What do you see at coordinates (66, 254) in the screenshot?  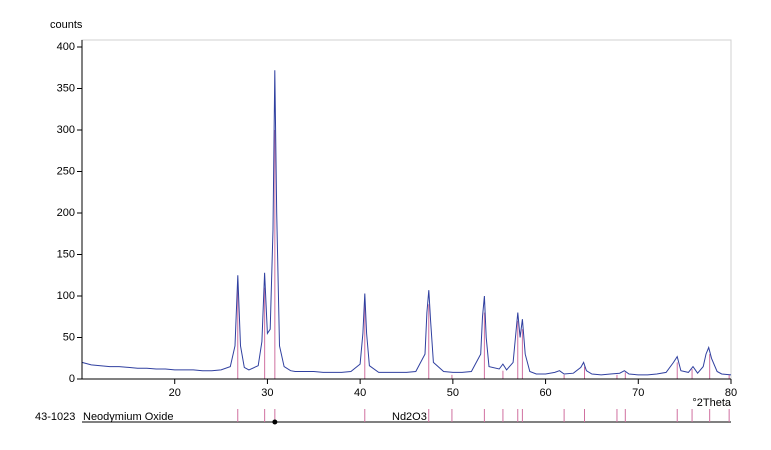 I see `y-tick-label: 150` at bounding box center [66, 254].